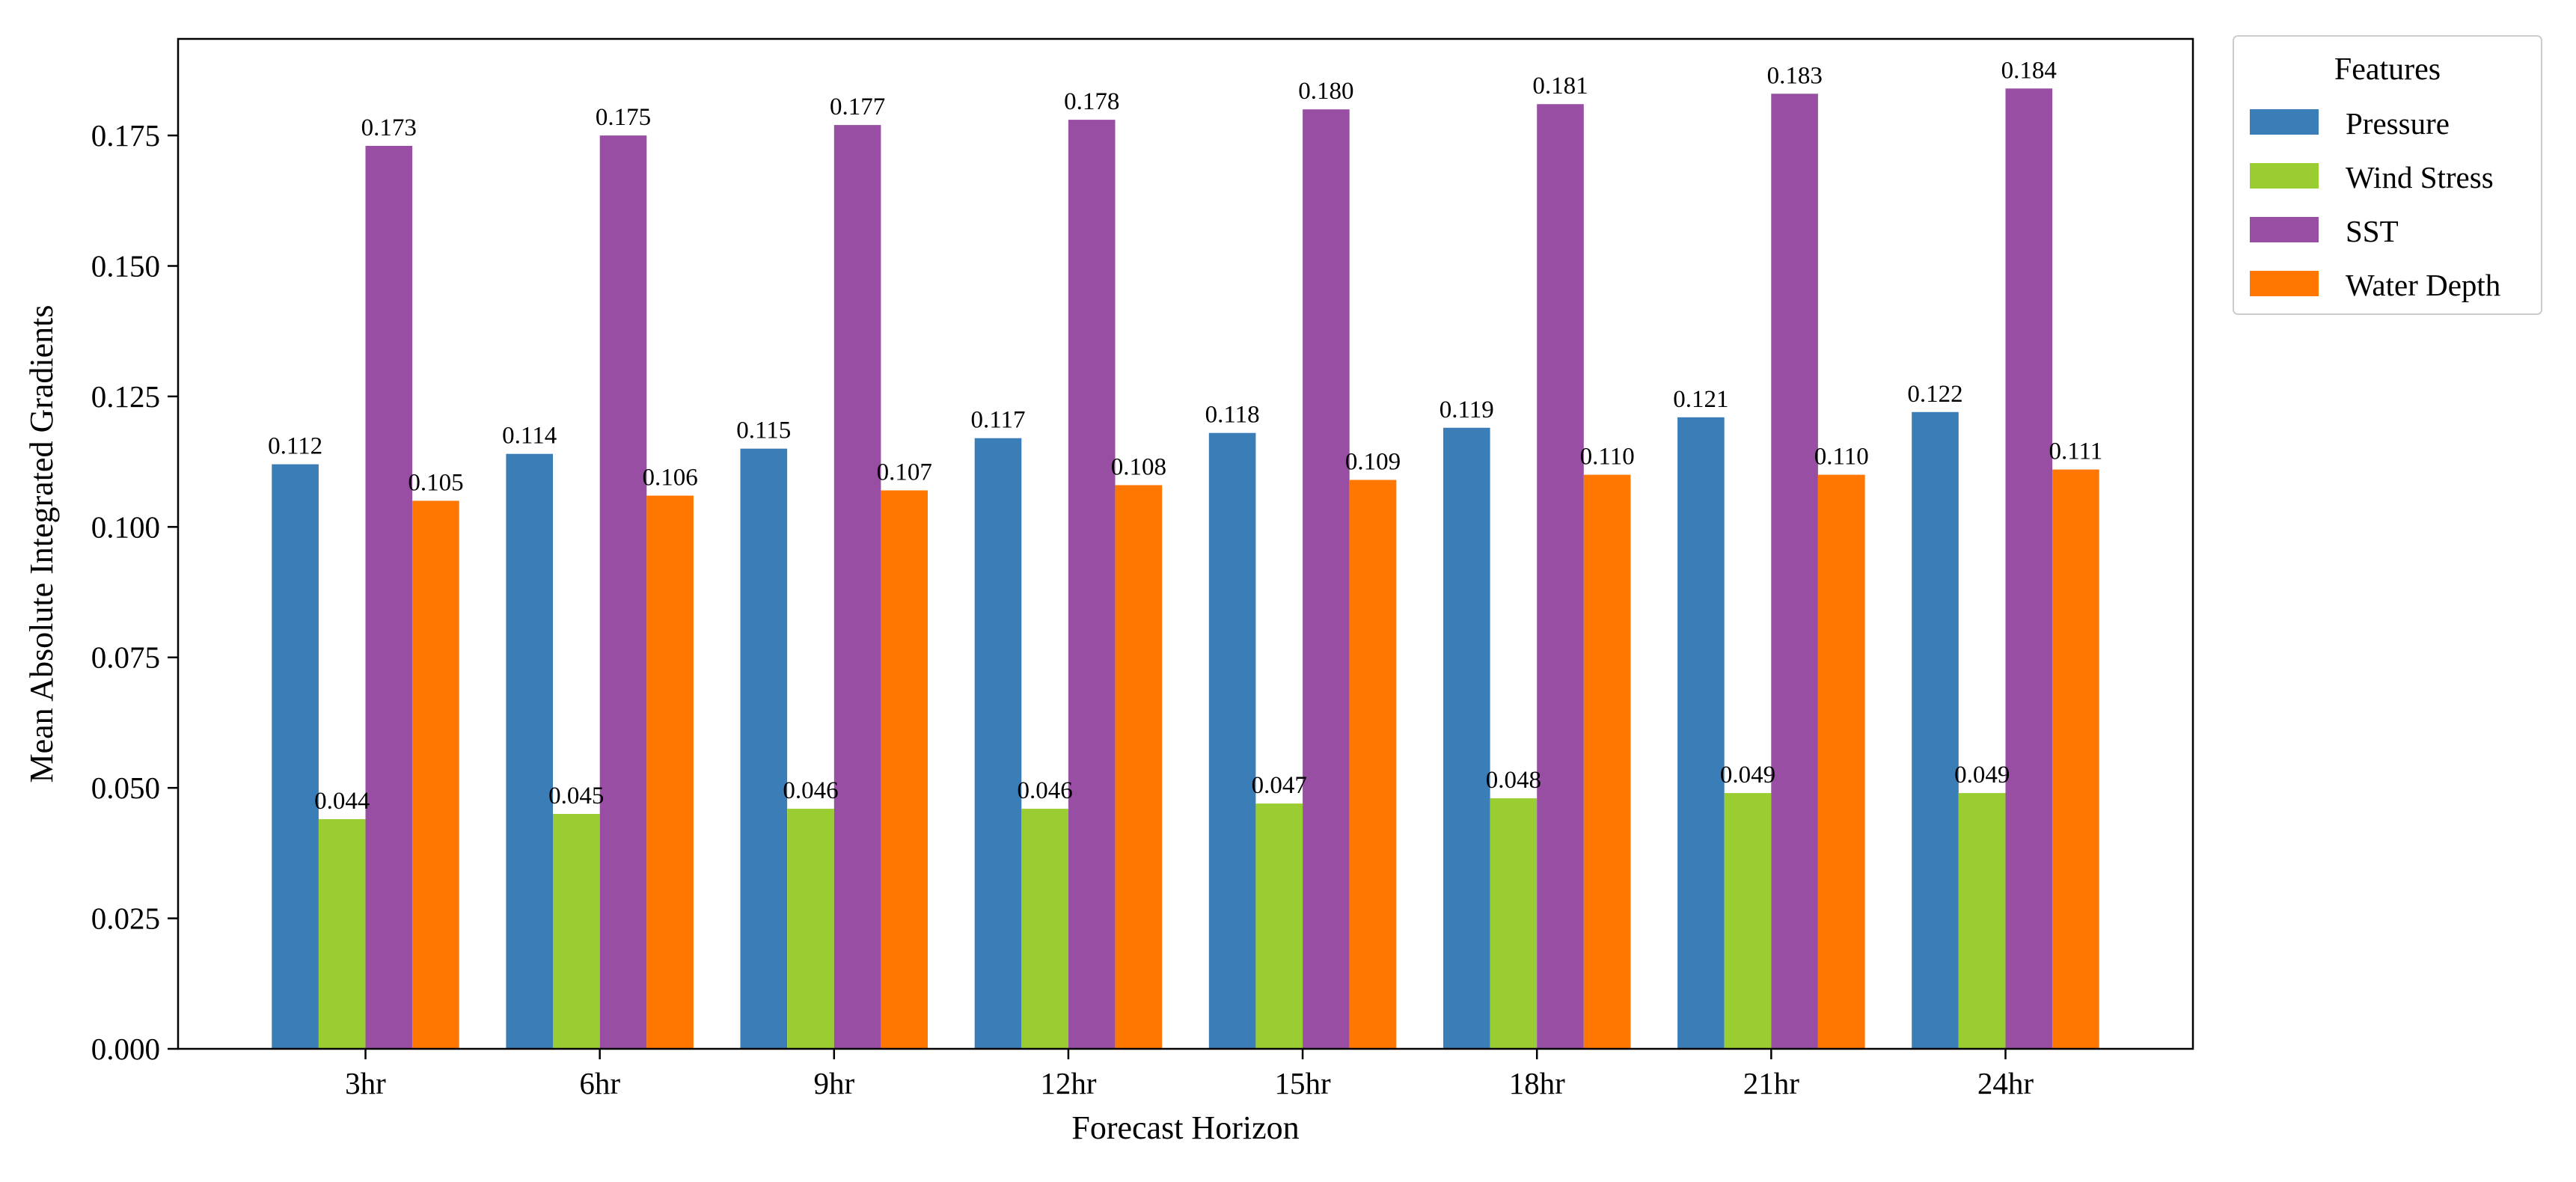 Image resolution: width=2576 pixels, height=1182 pixels. I want to click on legend-swatch-water-depth, so click(2284, 283).